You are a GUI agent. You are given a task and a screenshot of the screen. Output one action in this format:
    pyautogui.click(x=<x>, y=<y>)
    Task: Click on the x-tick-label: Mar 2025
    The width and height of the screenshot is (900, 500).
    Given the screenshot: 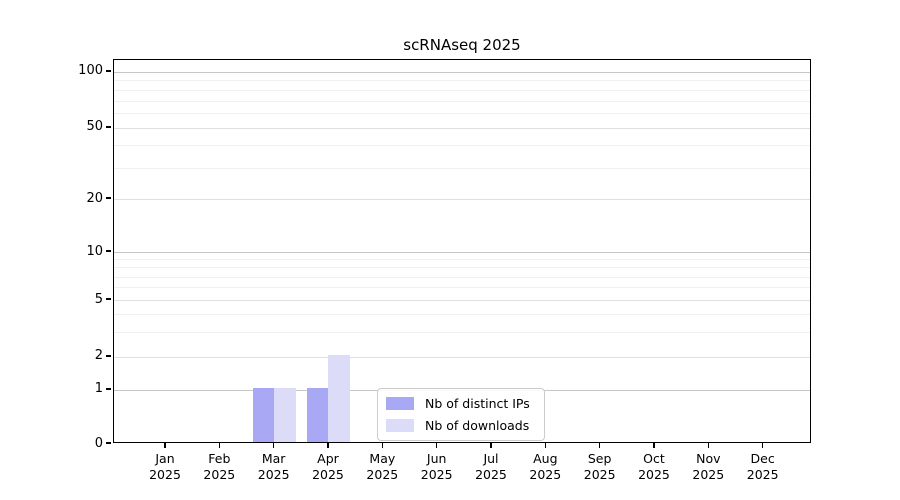 What is the action you would take?
    pyautogui.click(x=274, y=467)
    